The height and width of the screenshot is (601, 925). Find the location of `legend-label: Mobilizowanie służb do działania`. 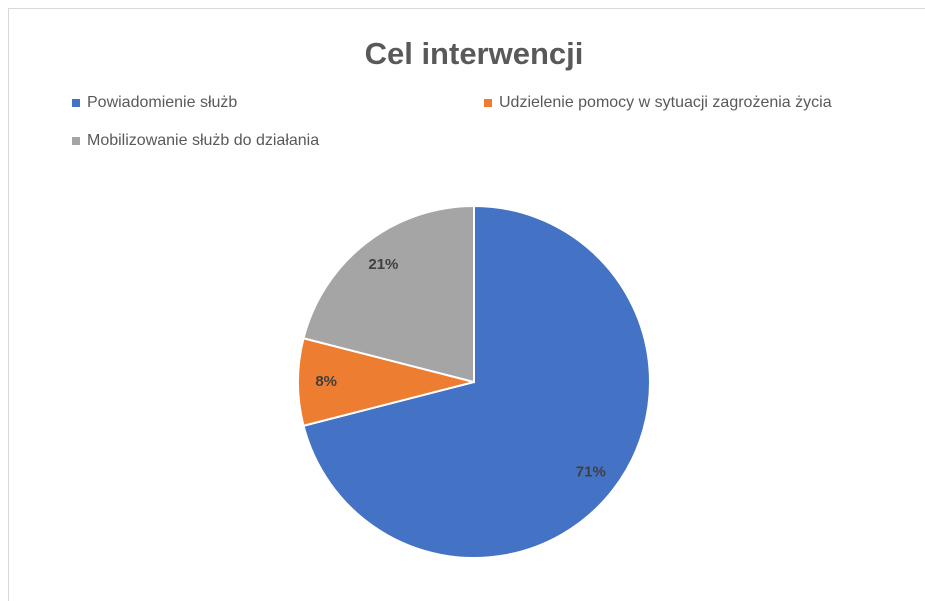

legend-label: Mobilizowanie służb do działania is located at coordinates (203, 140).